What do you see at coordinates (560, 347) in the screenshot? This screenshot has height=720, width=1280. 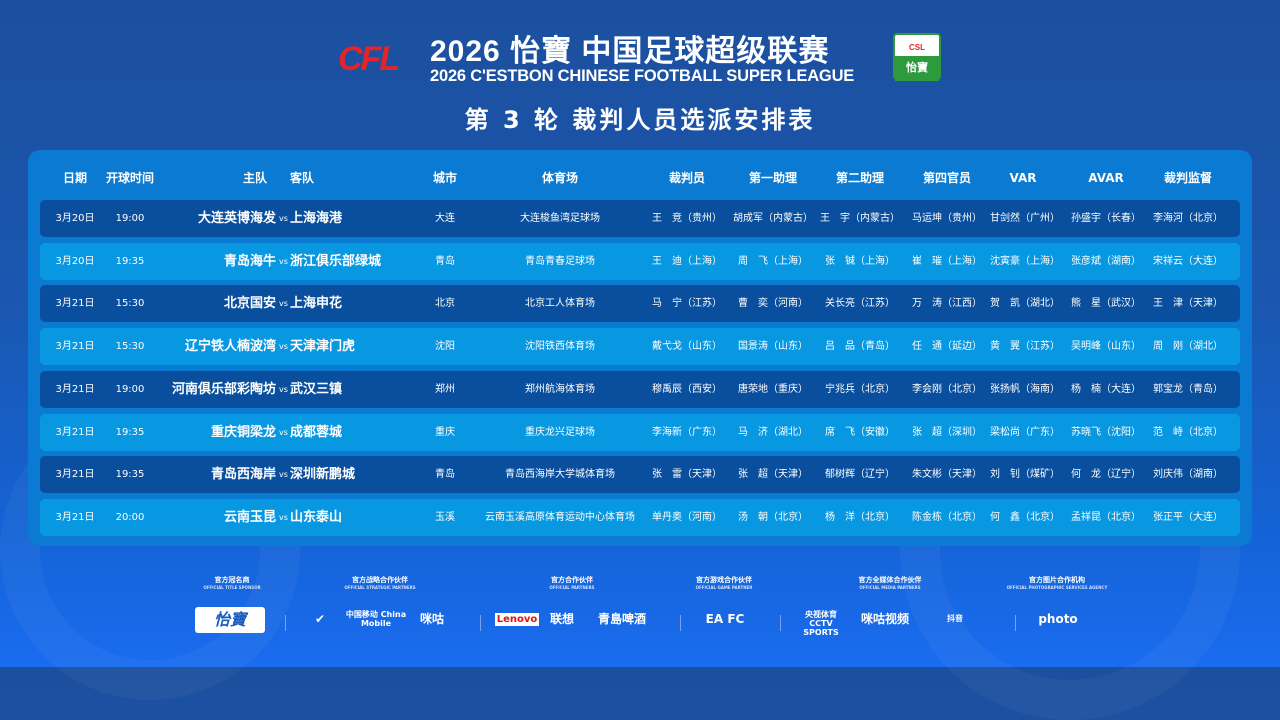 I see `cell-stadium: 沈阳铁西体育场` at bounding box center [560, 347].